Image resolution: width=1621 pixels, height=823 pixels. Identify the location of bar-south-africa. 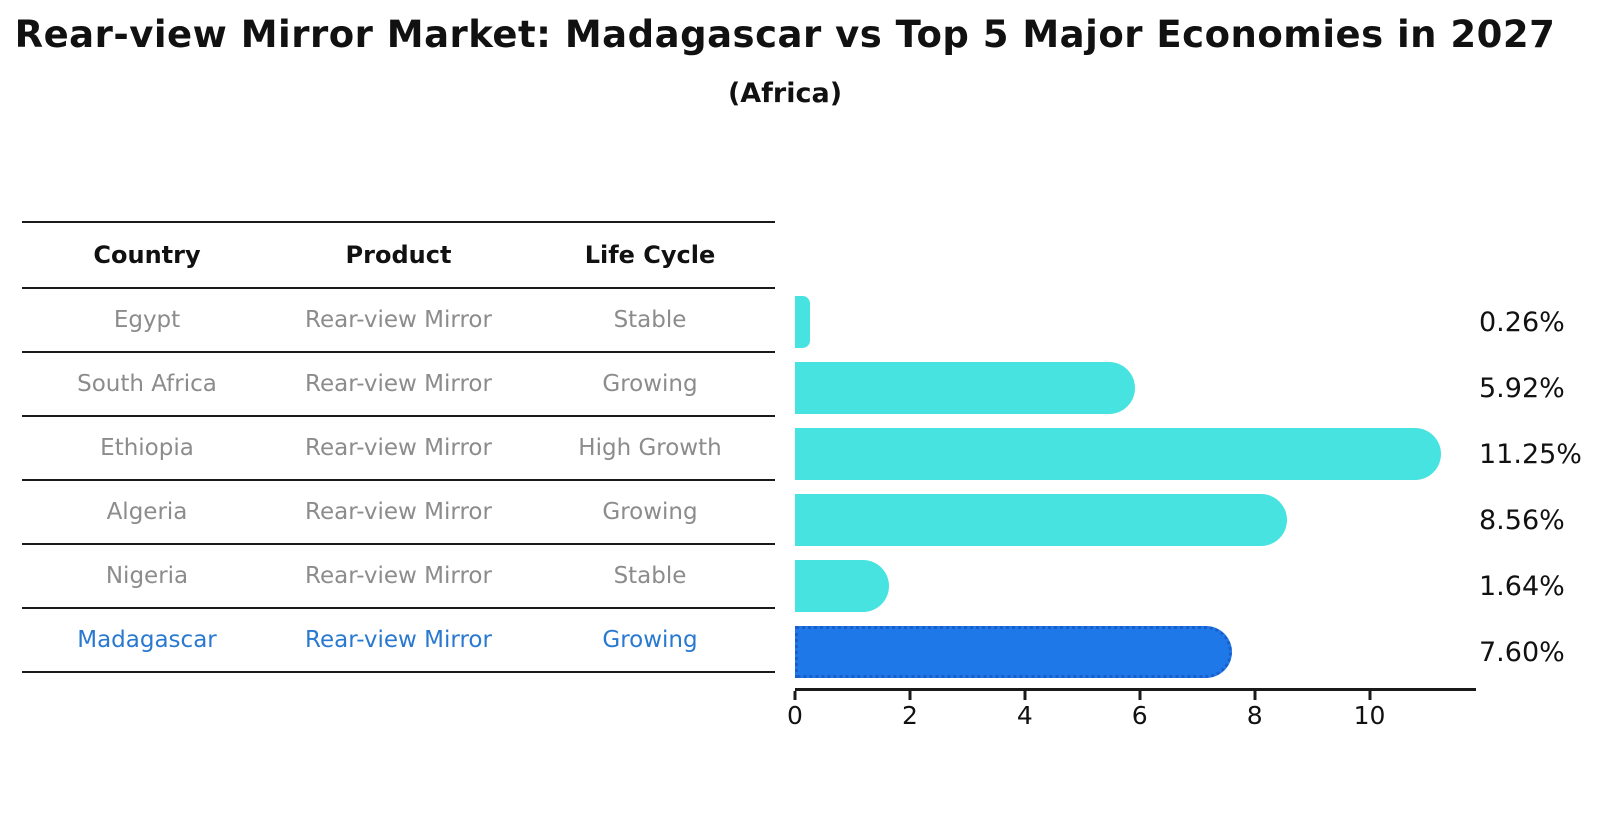
(965, 388).